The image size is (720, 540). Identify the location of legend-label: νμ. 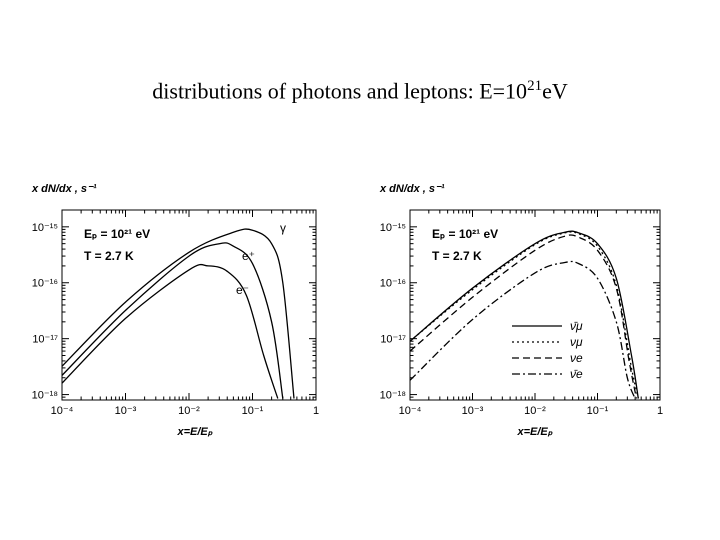
(576, 342).